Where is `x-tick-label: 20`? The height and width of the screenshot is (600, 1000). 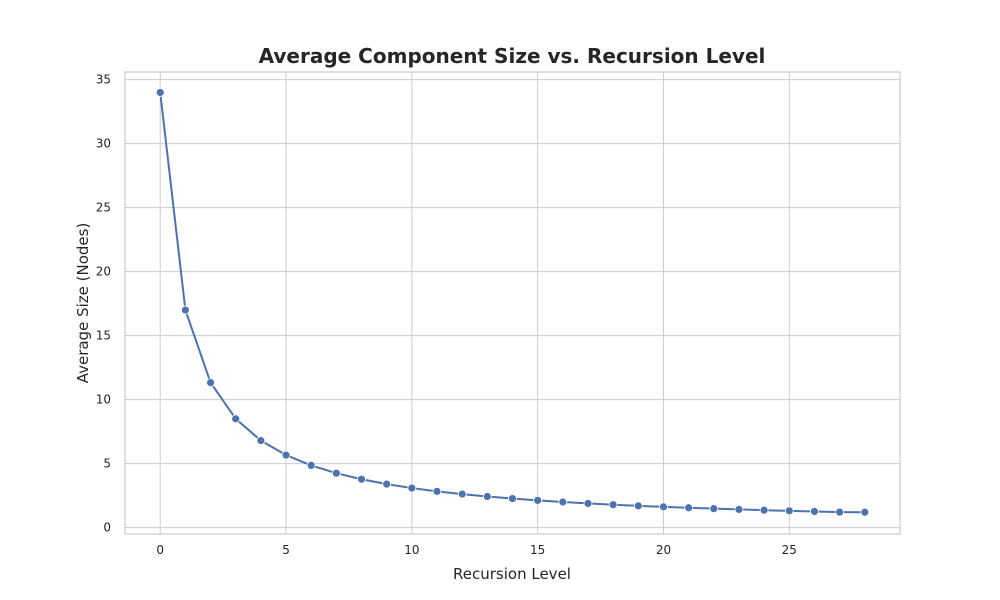
x-tick-label: 20 is located at coordinates (663, 550).